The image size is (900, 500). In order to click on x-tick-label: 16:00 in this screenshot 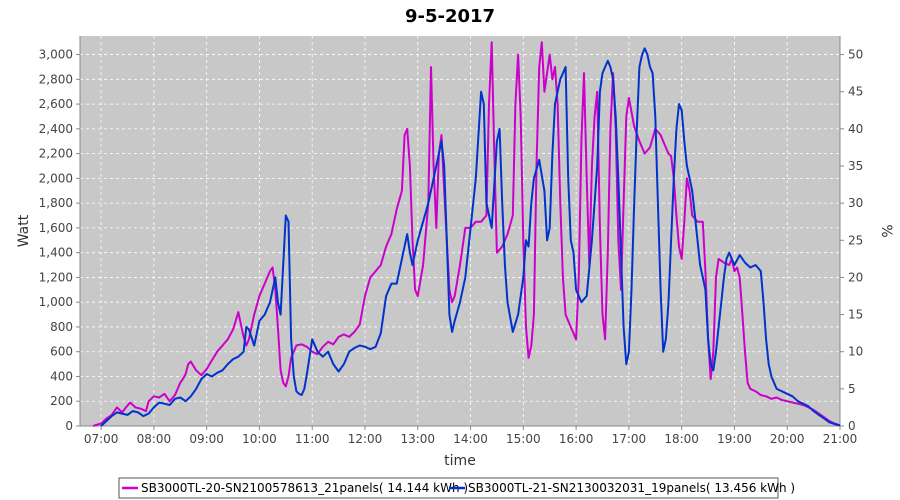, I will do `click(576, 439)`.